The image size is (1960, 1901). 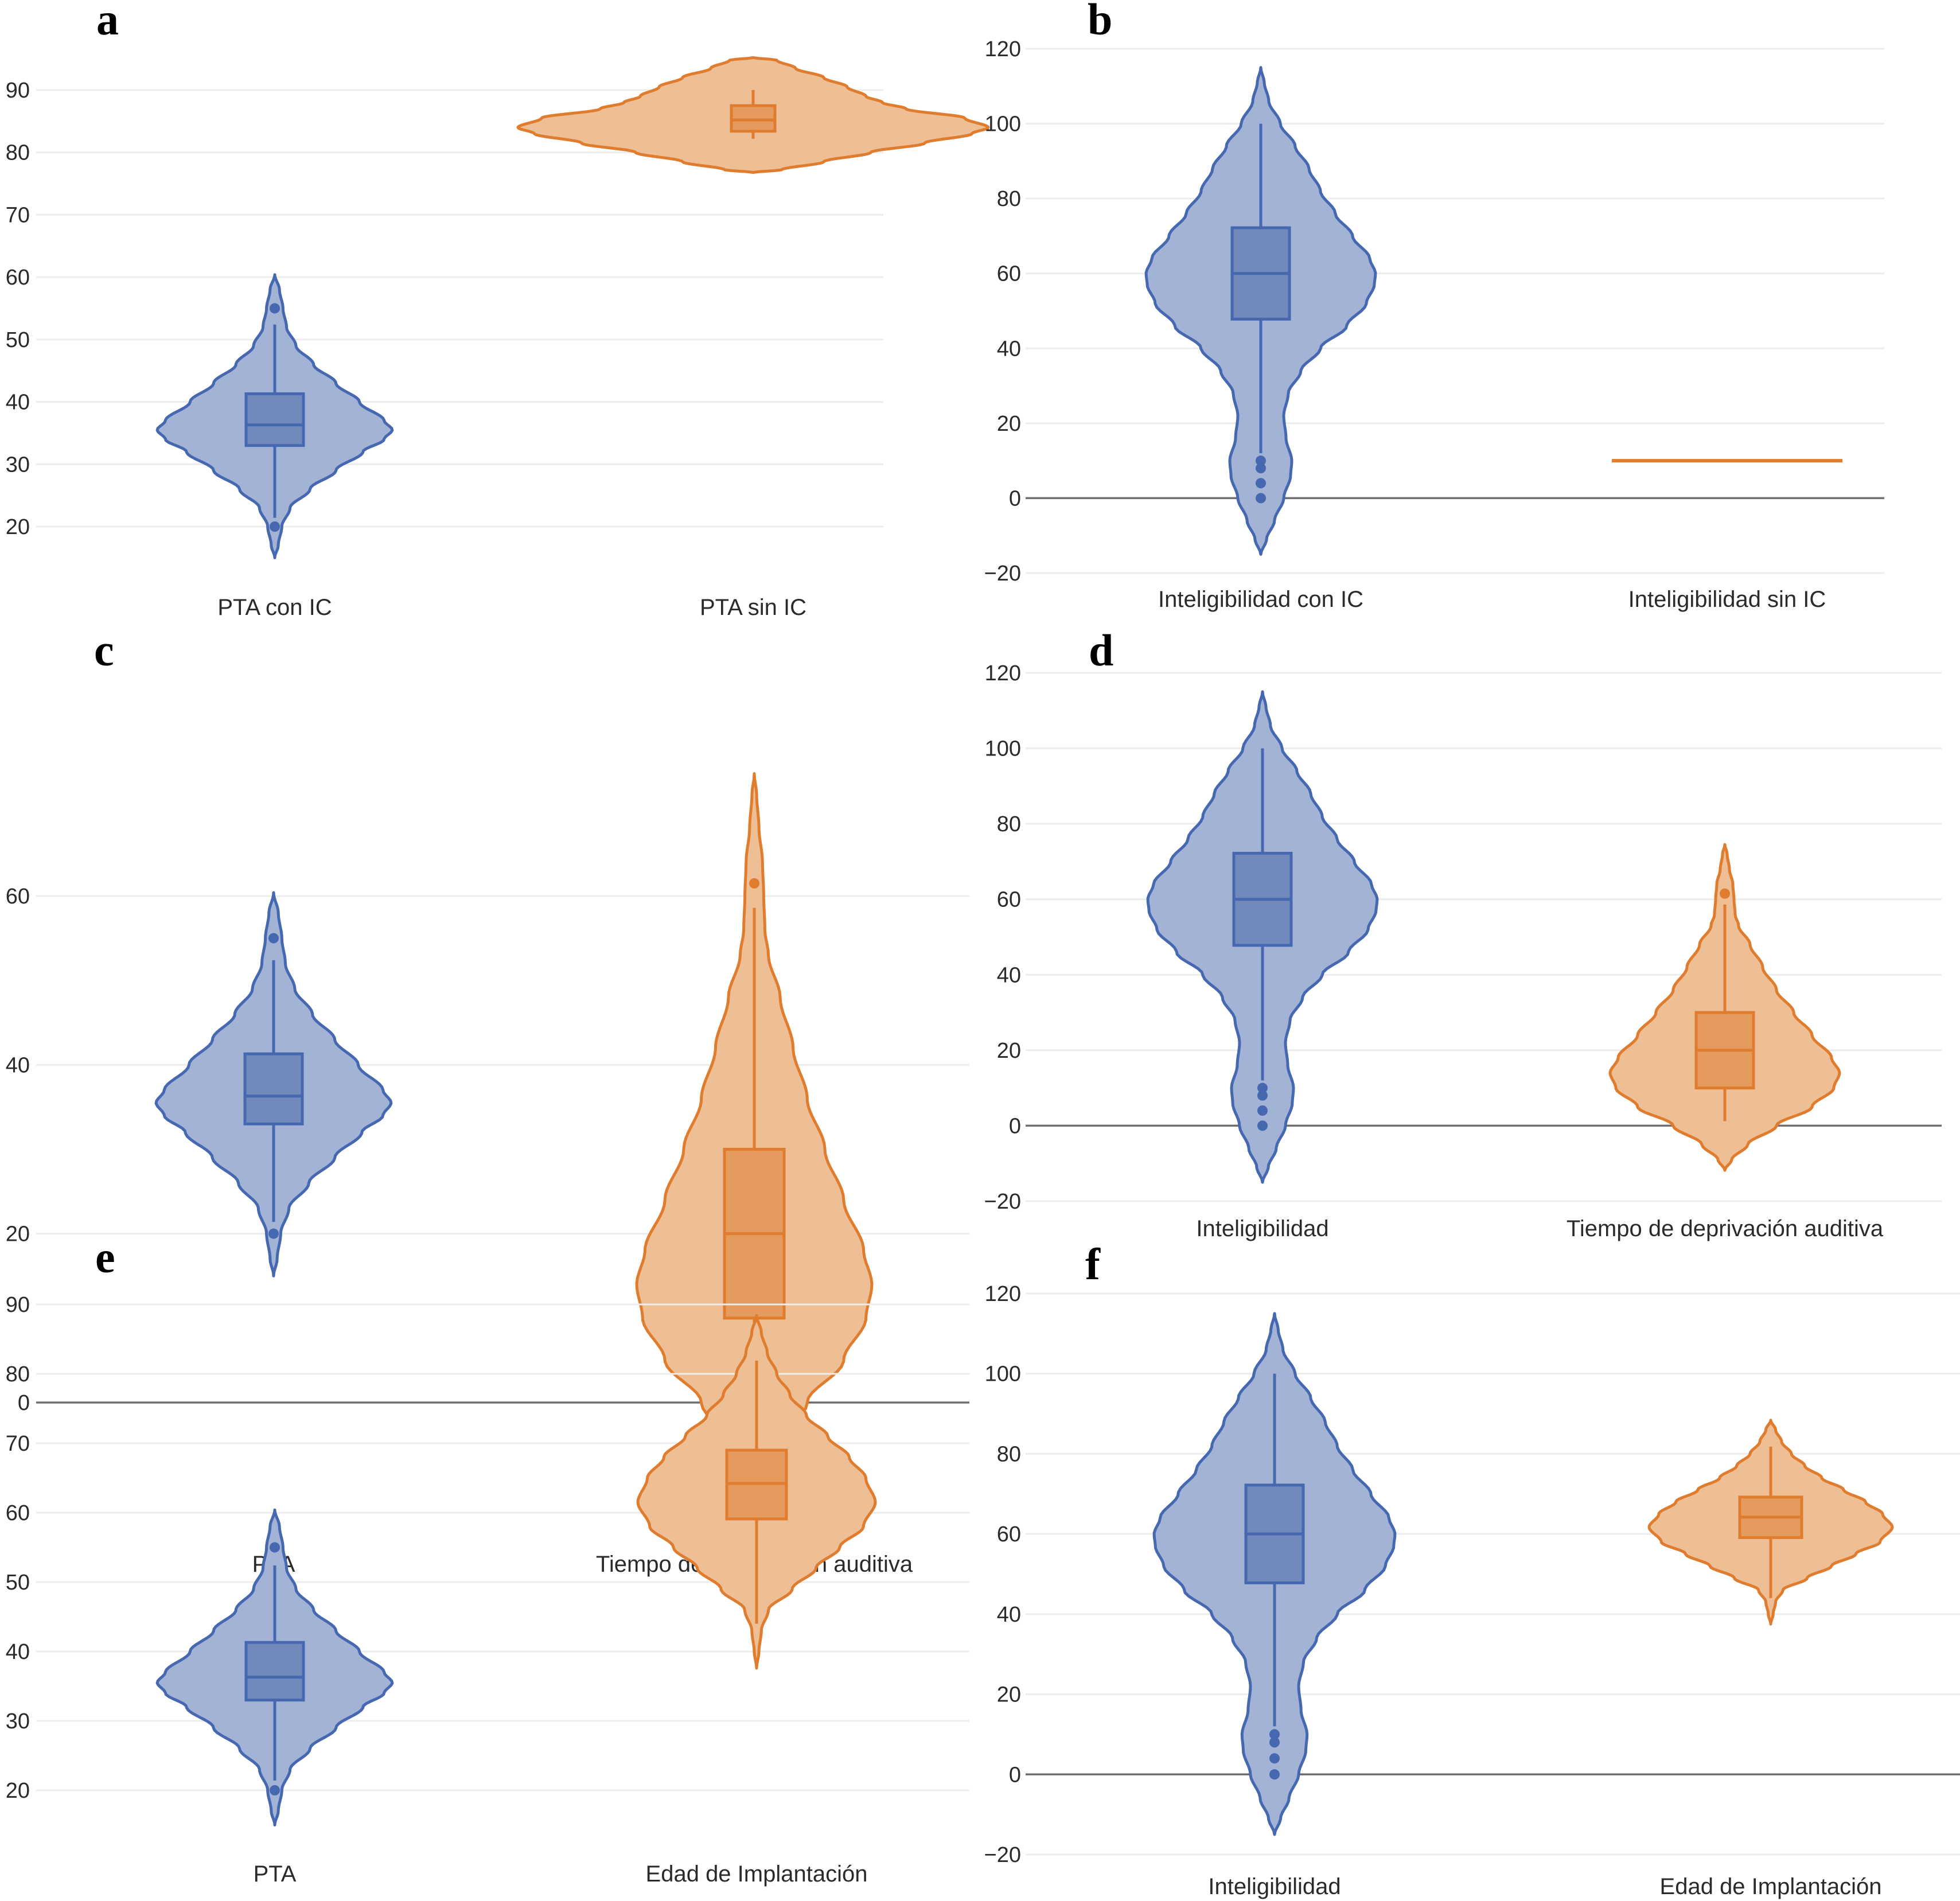 What do you see at coordinates (107, 22) in the screenshot?
I see `panel-letter-a: a` at bounding box center [107, 22].